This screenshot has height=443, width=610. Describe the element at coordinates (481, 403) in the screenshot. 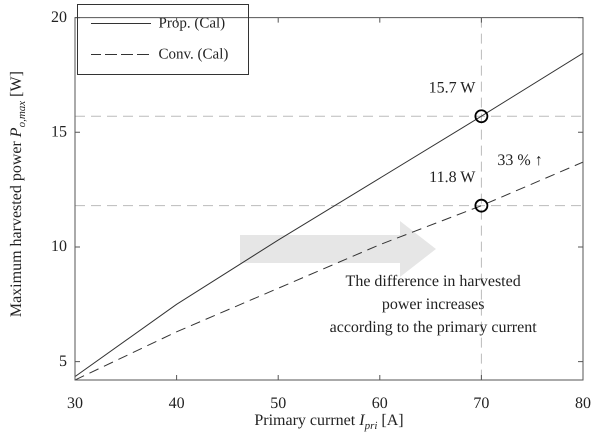

I see `x-tick-label: 70` at that location.